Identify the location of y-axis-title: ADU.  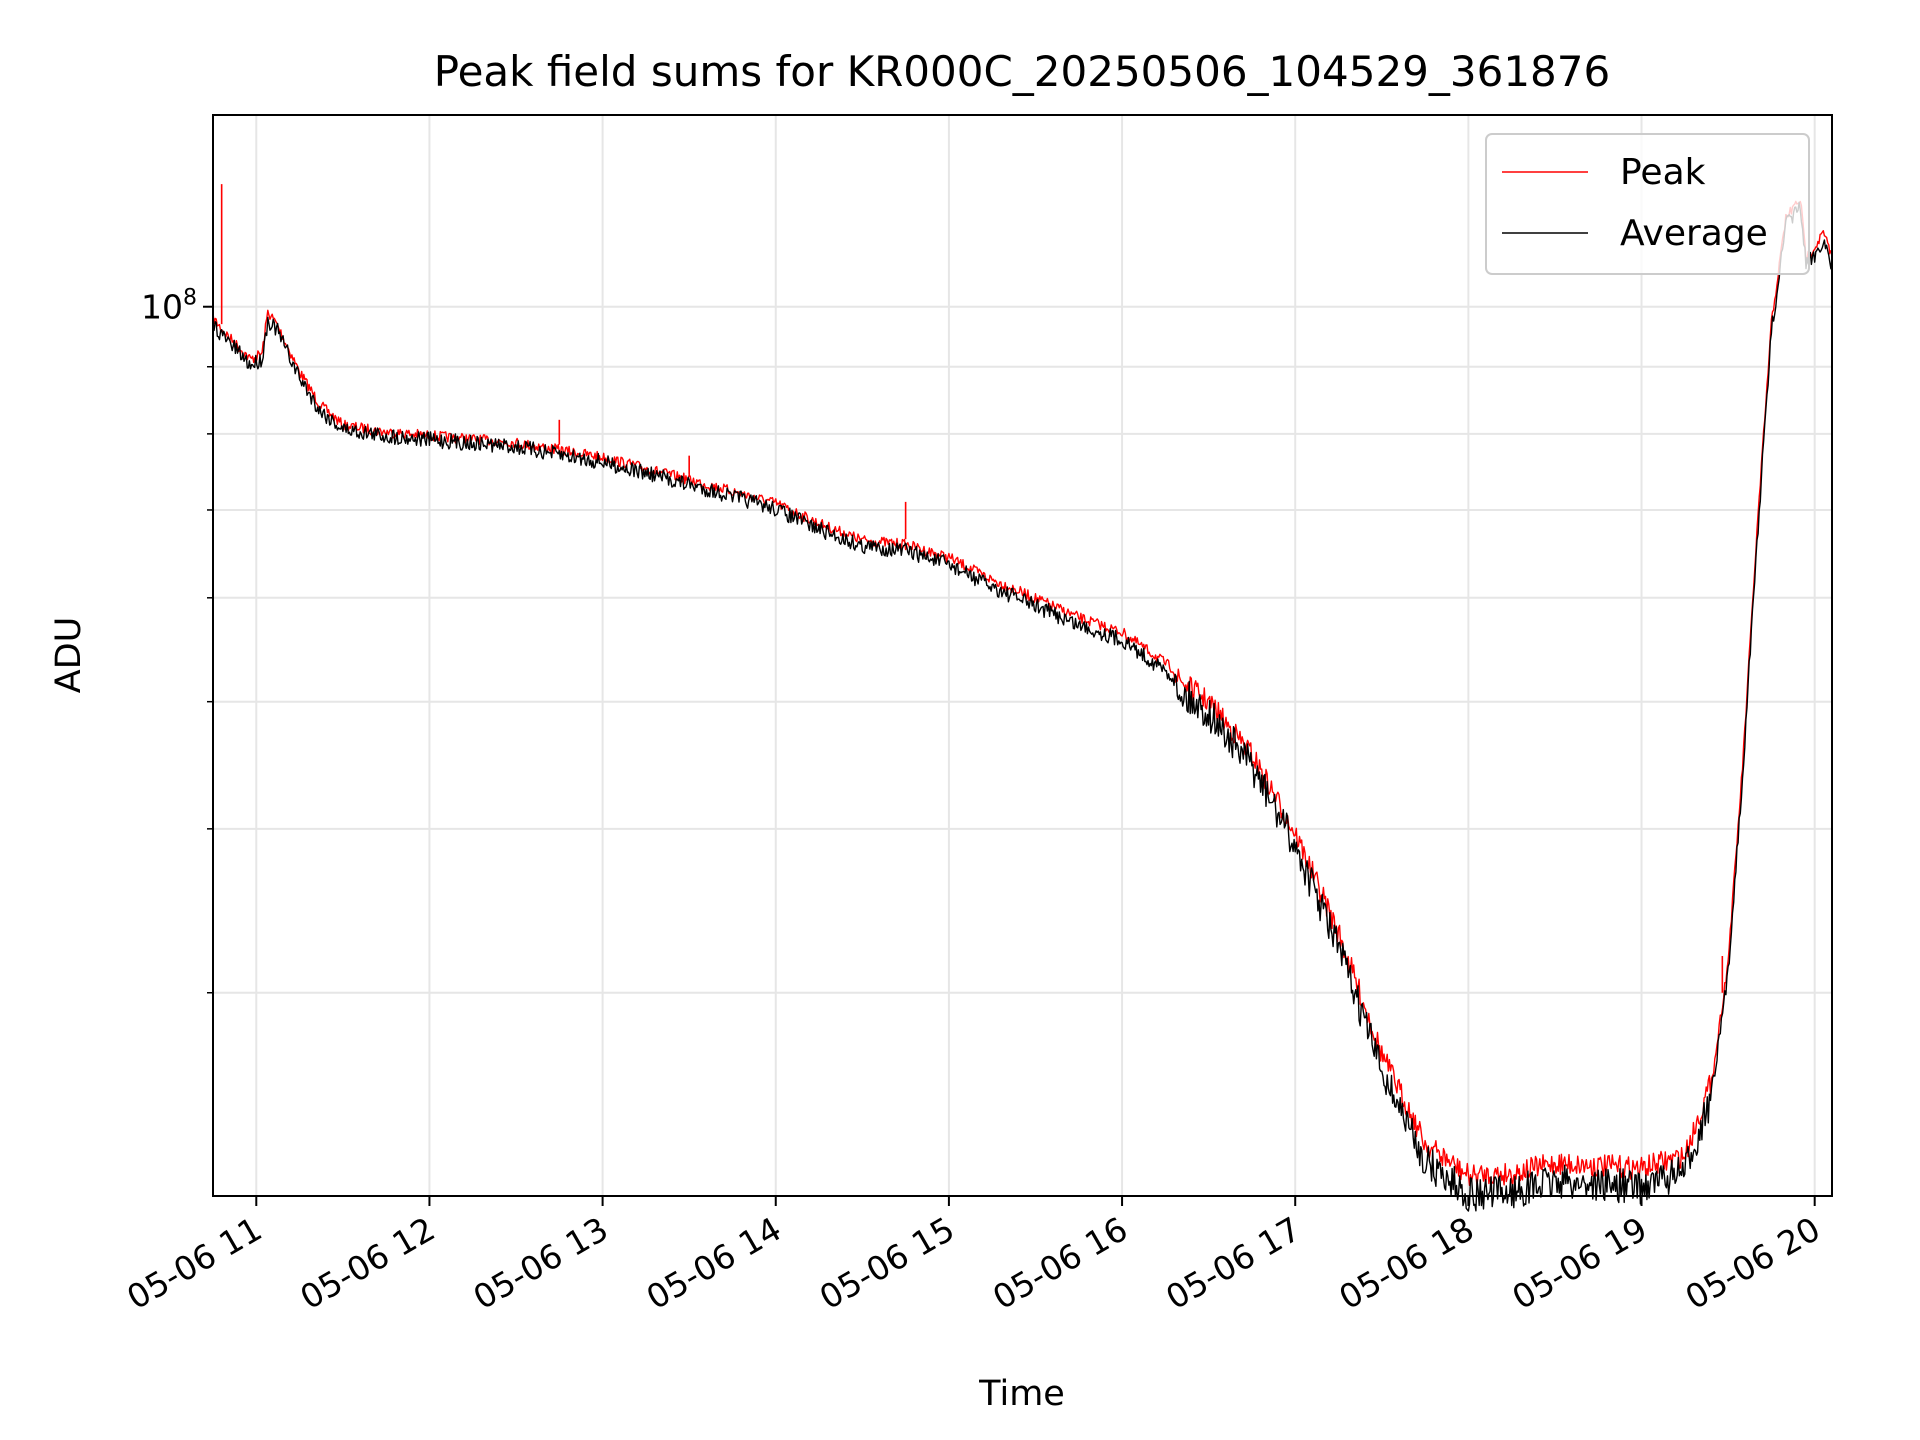
(69, 655).